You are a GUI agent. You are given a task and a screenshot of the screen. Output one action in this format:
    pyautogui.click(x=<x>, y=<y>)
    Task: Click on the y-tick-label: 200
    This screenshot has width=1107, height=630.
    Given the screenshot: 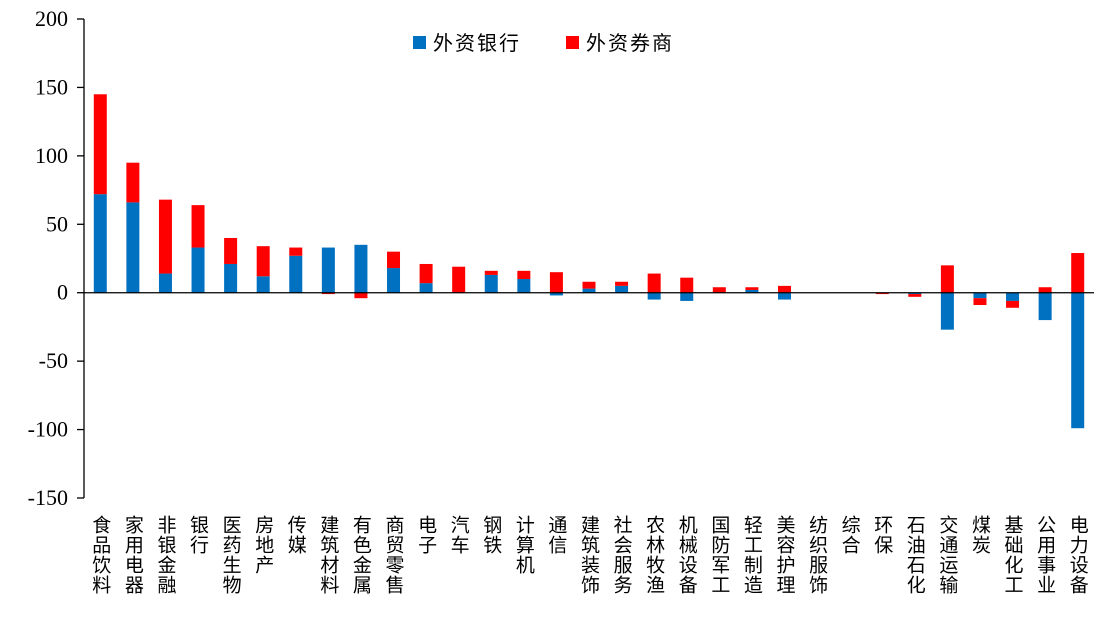 What is the action you would take?
    pyautogui.click(x=51, y=18)
    